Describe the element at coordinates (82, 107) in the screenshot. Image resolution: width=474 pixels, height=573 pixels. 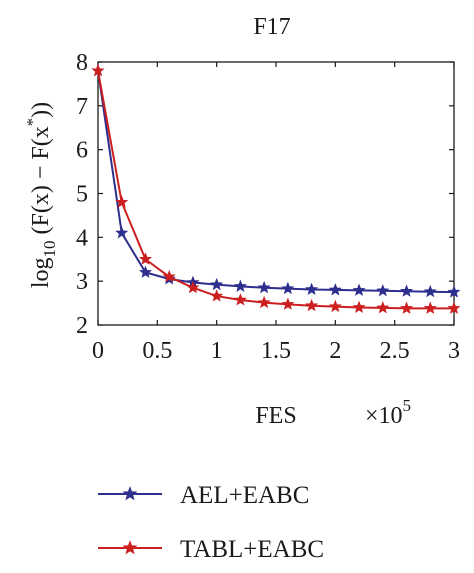
I see `y-tick-label: 7` at that location.